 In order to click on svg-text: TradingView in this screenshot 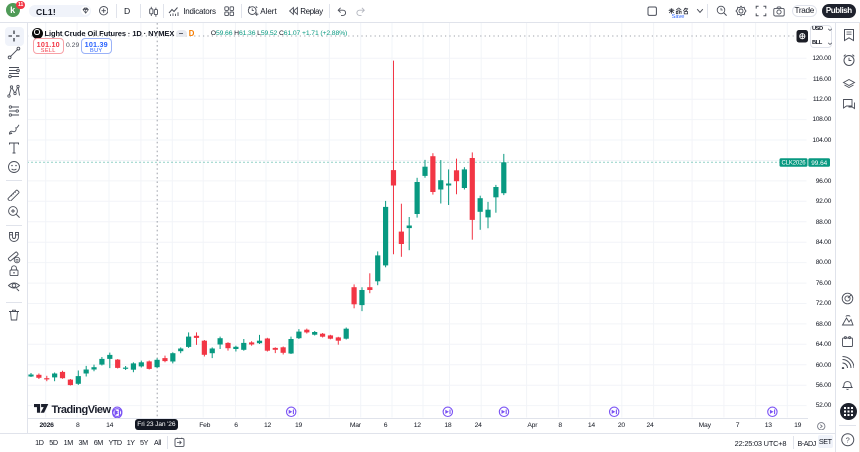, I will do `click(82, 409)`.